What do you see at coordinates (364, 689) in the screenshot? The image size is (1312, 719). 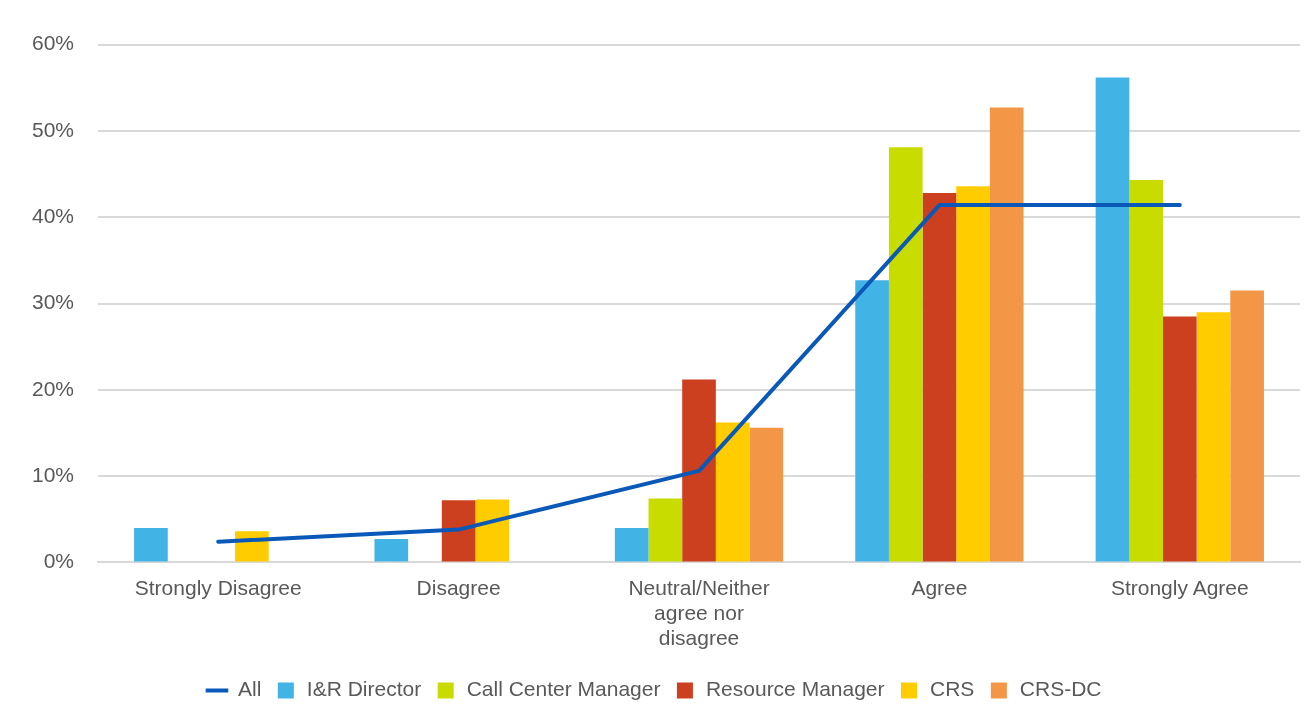 I see `legend-label: I&R Director` at bounding box center [364, 689].